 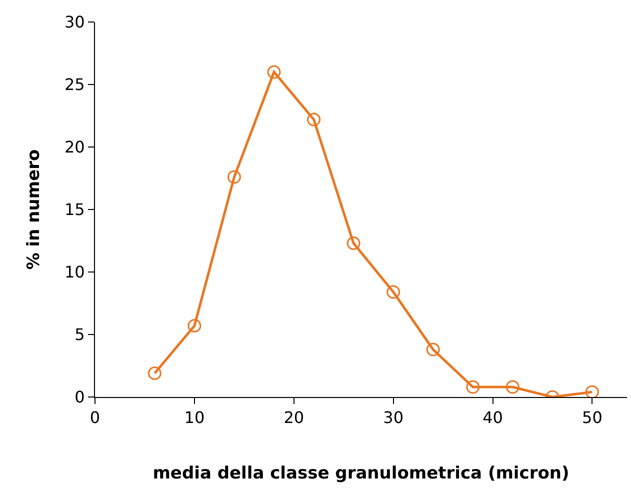 What do you see at coordinates (34, 209) in the screenshot?
I see `y-axis-title: % in numero` at bounding box center [34, 209].